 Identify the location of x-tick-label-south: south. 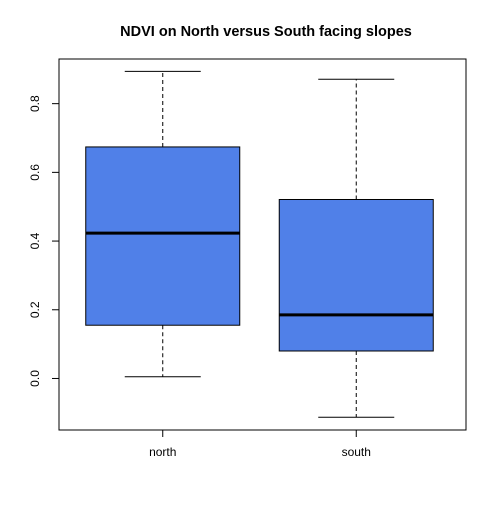
(356, 452).